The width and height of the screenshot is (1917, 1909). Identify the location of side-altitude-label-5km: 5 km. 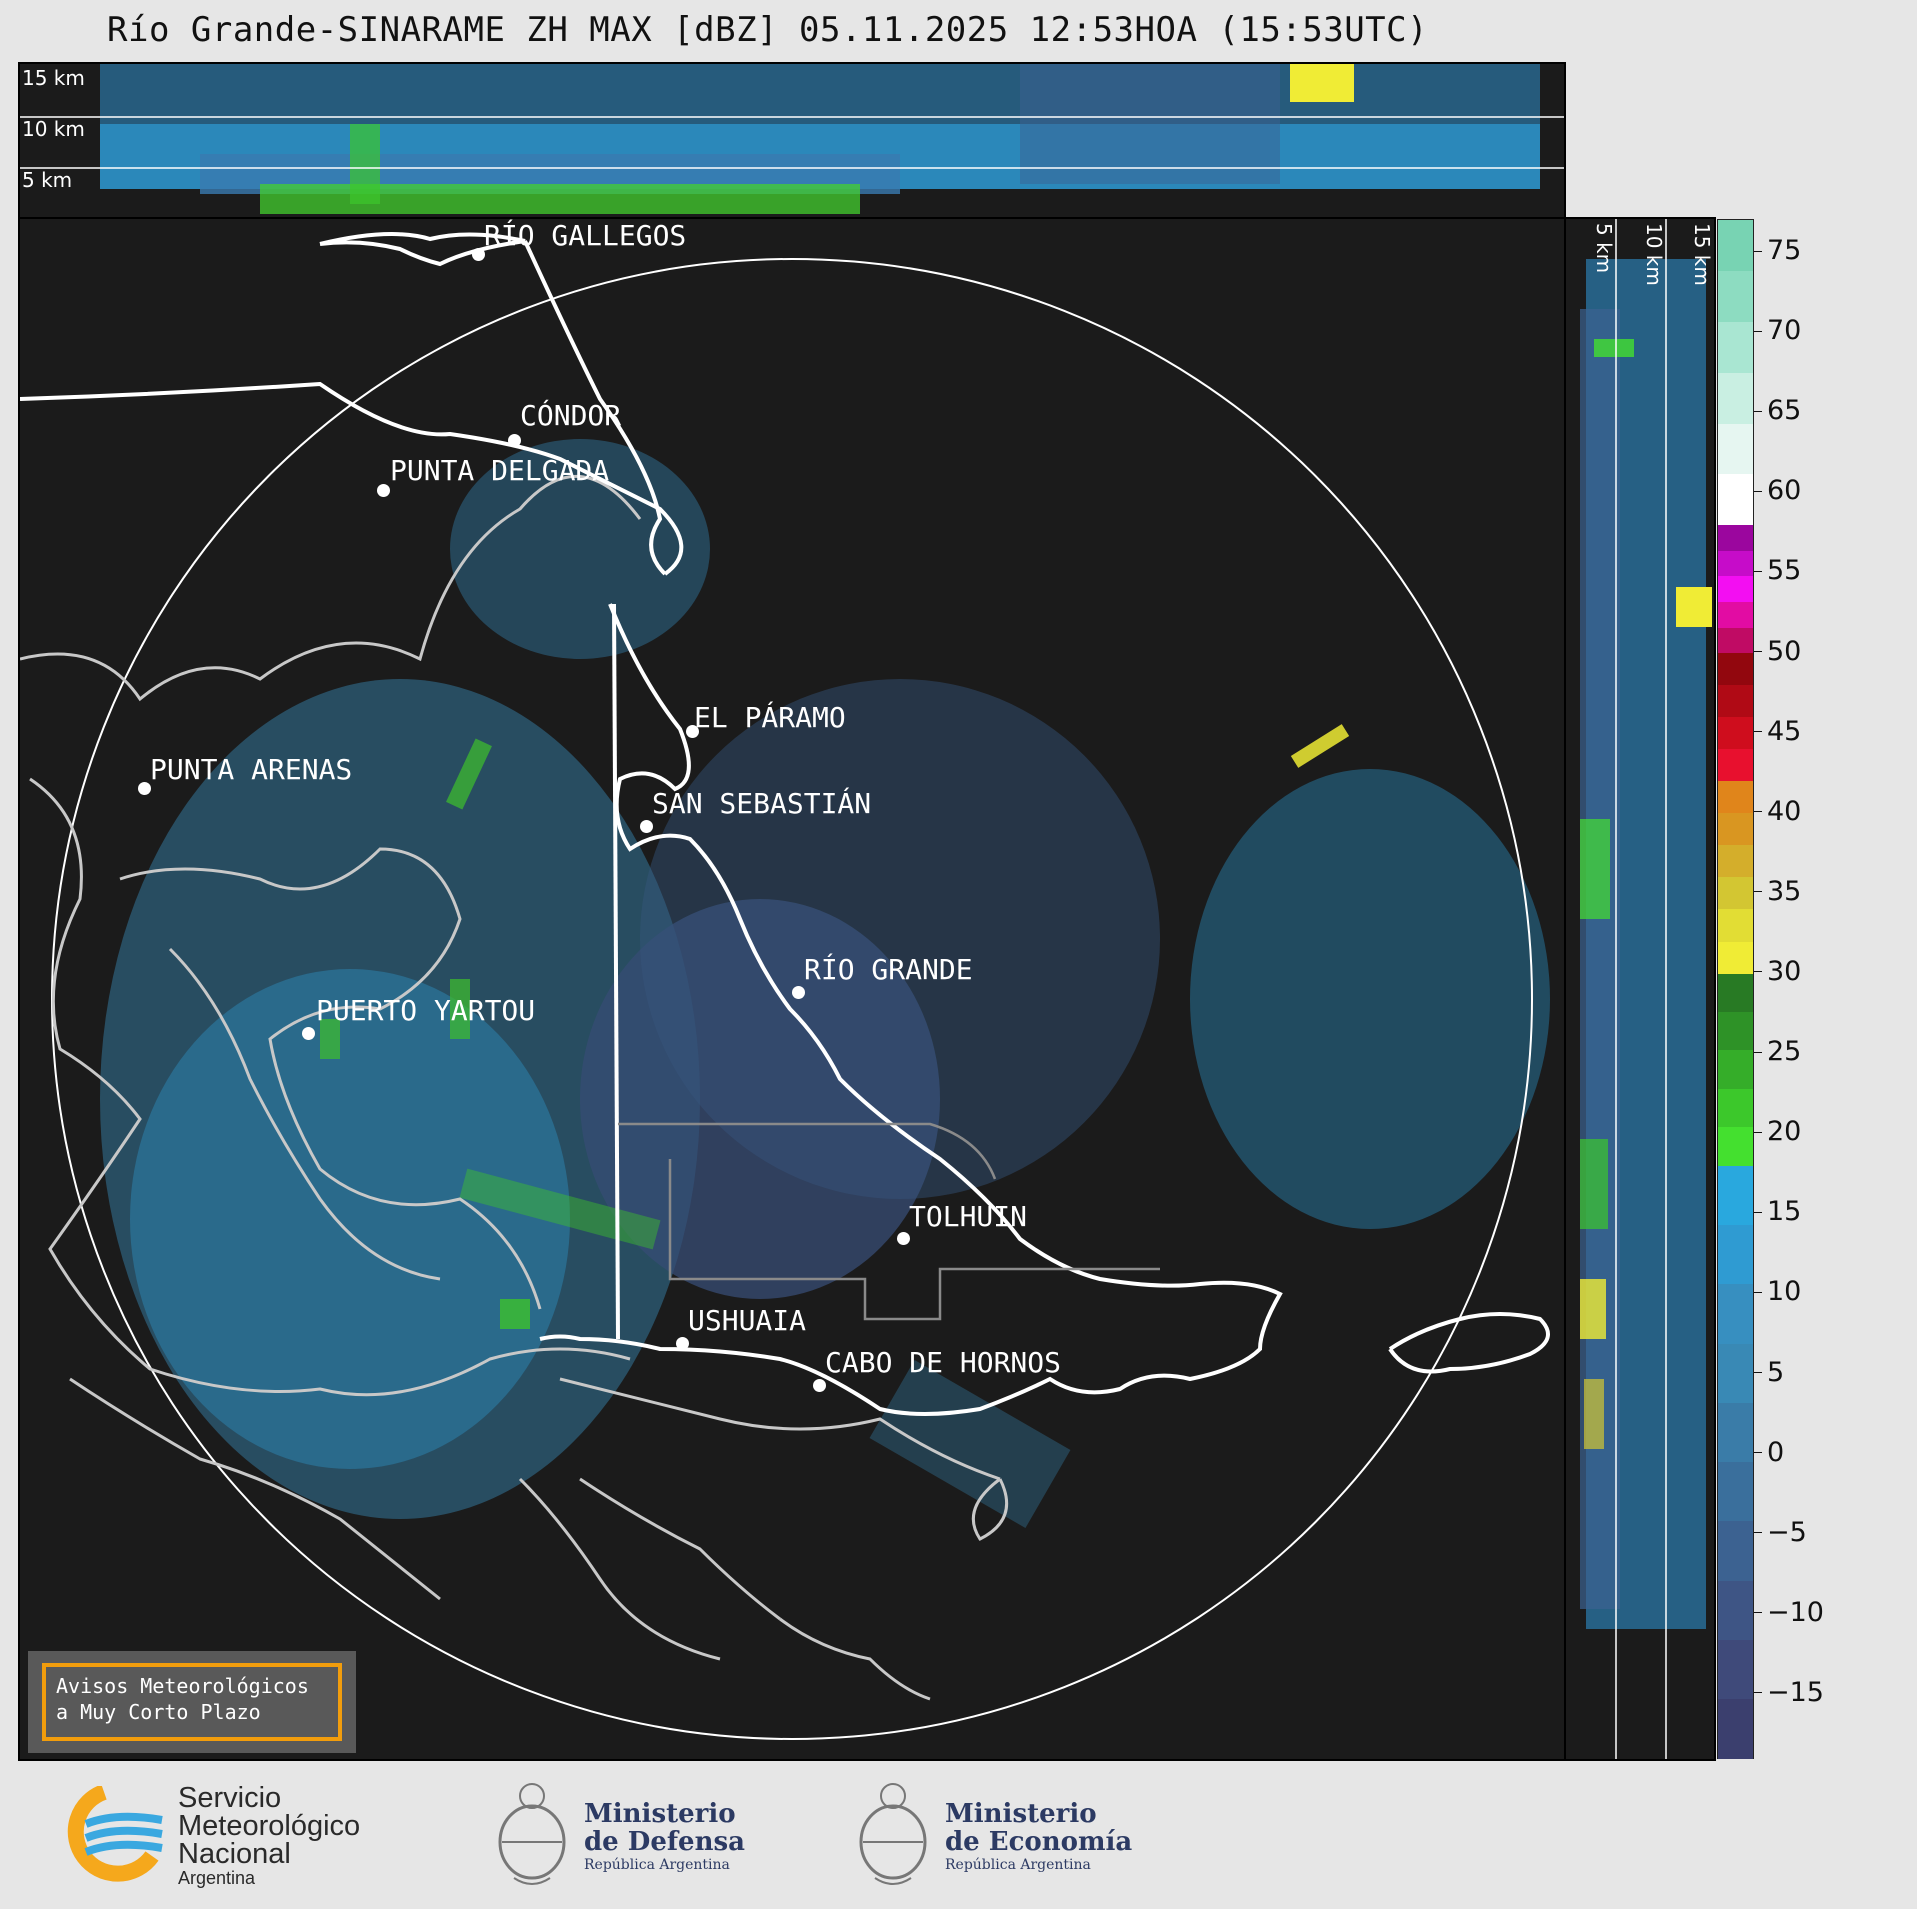
(1604, 248).